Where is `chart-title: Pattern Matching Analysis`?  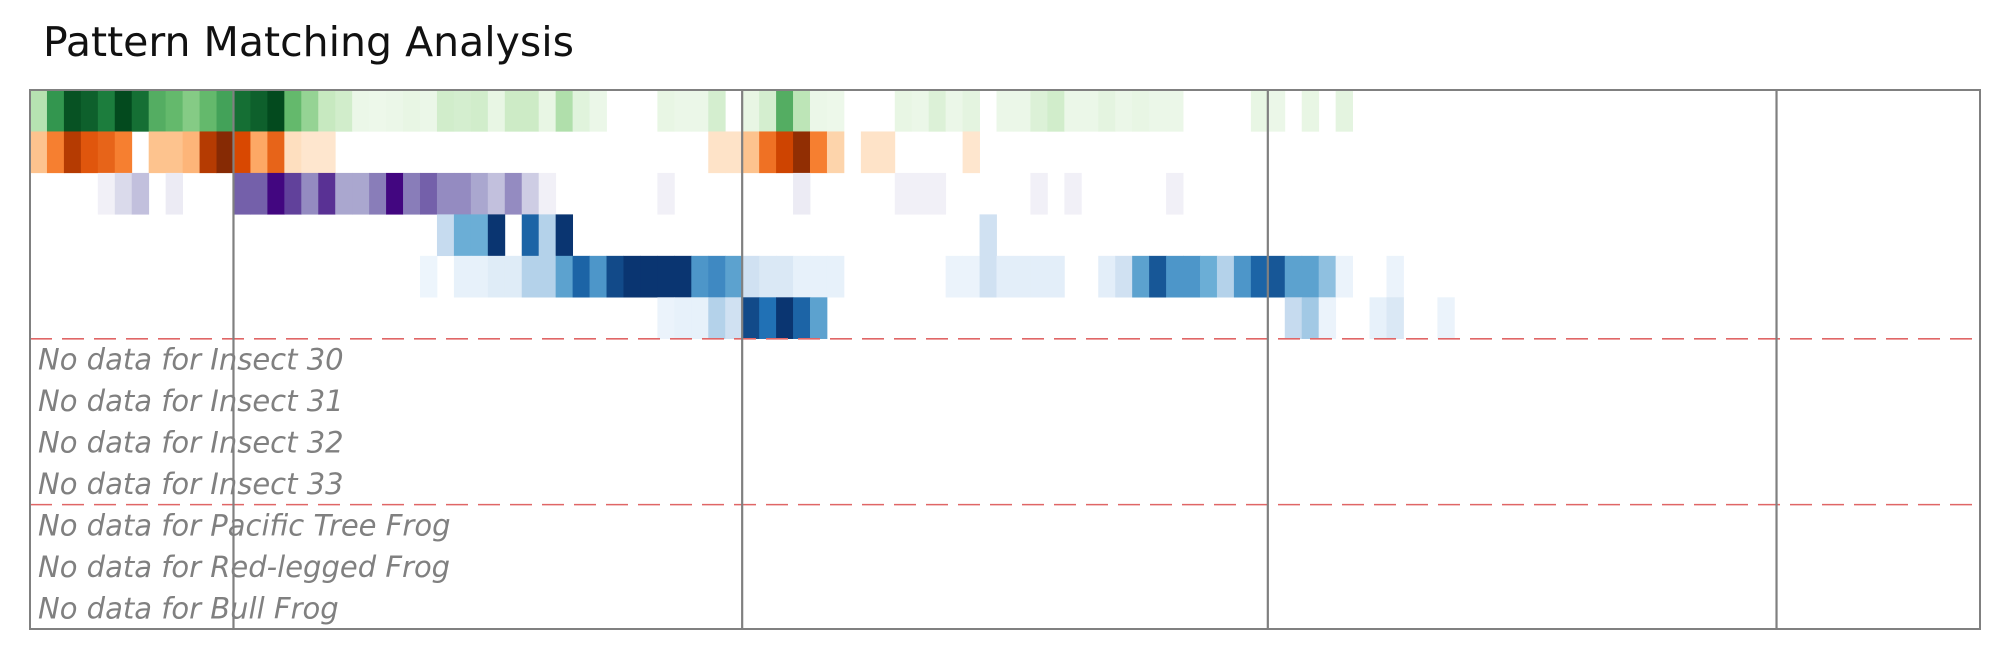 chart-title: Pattern Matching Analysis is located at coordinates (308, 42).